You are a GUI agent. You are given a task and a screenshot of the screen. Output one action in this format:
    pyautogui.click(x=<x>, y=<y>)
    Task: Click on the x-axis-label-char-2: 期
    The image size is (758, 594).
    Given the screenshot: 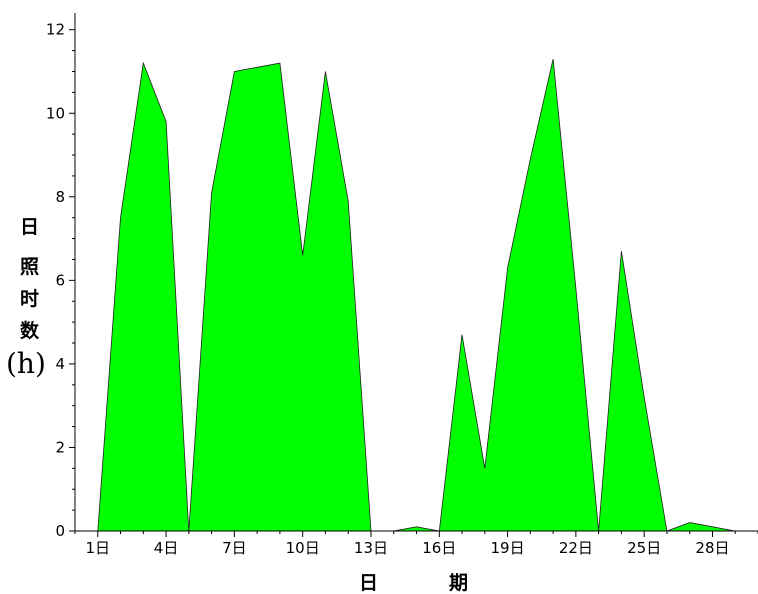 What is the action you would take?
    pyautogui.click(x=458, y=583)
    